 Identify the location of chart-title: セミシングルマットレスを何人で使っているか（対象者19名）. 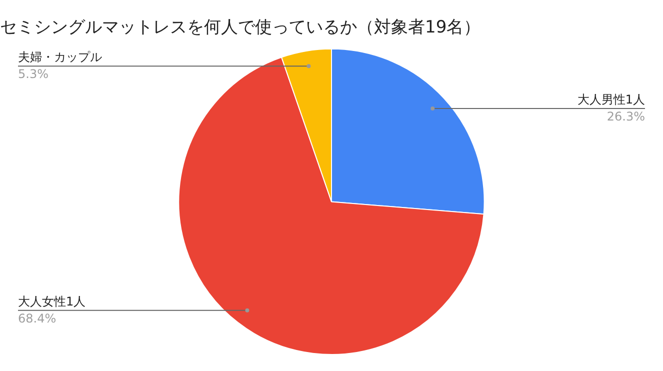
(240, 28).